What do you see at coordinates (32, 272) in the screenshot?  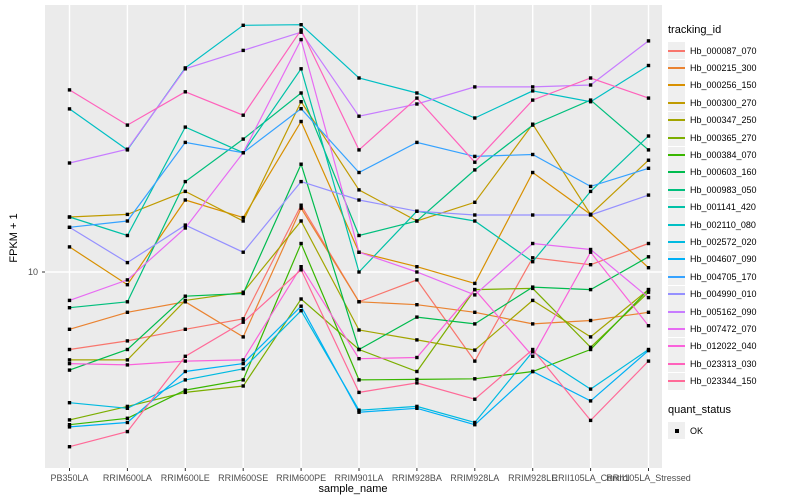 I see `y-tick-label: 10` at bounding box center [32, 272].